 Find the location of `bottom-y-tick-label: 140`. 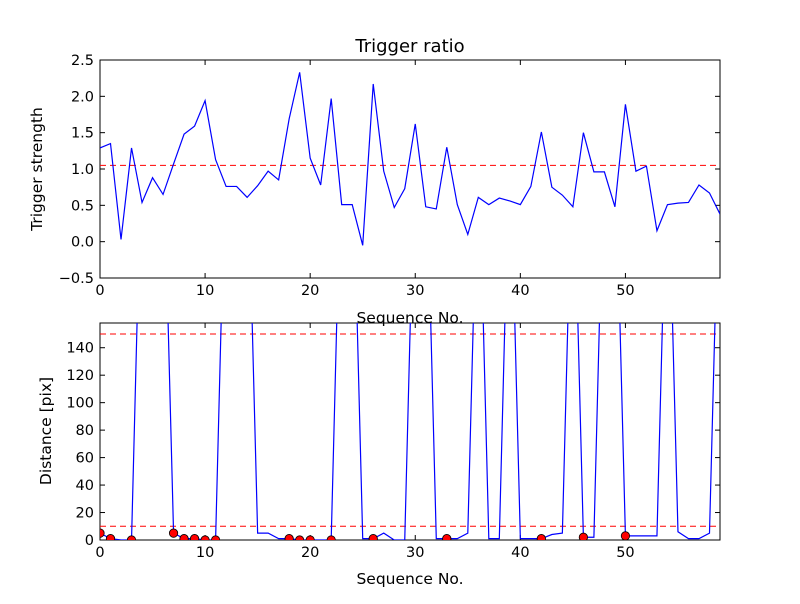

bottom-y-tick-label: 140 is located at coordinates (80, 349).